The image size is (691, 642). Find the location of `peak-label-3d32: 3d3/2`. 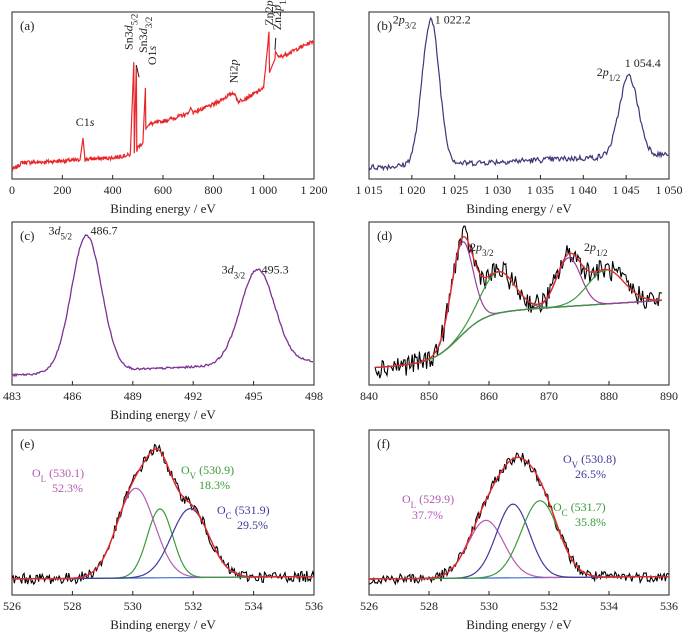

peak-label-3d32: 3d3/2 is located at coordinates (234, 272).